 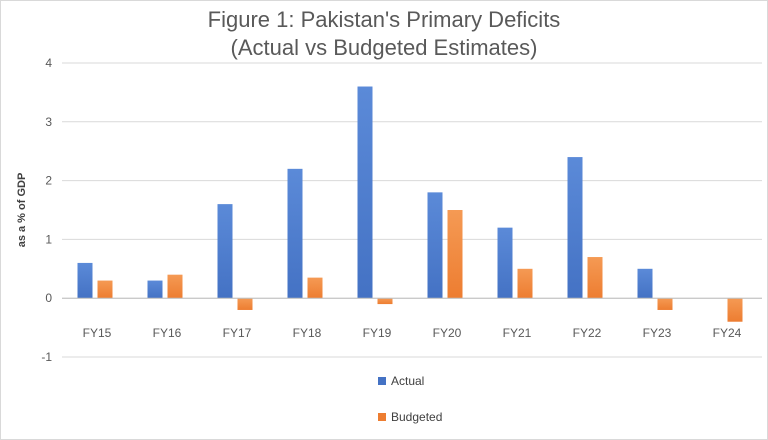 What do you see at coordinates (385, 301) in the screenshot?
I see `bar-budgeted-fy19` at bounding box center [385, 301].